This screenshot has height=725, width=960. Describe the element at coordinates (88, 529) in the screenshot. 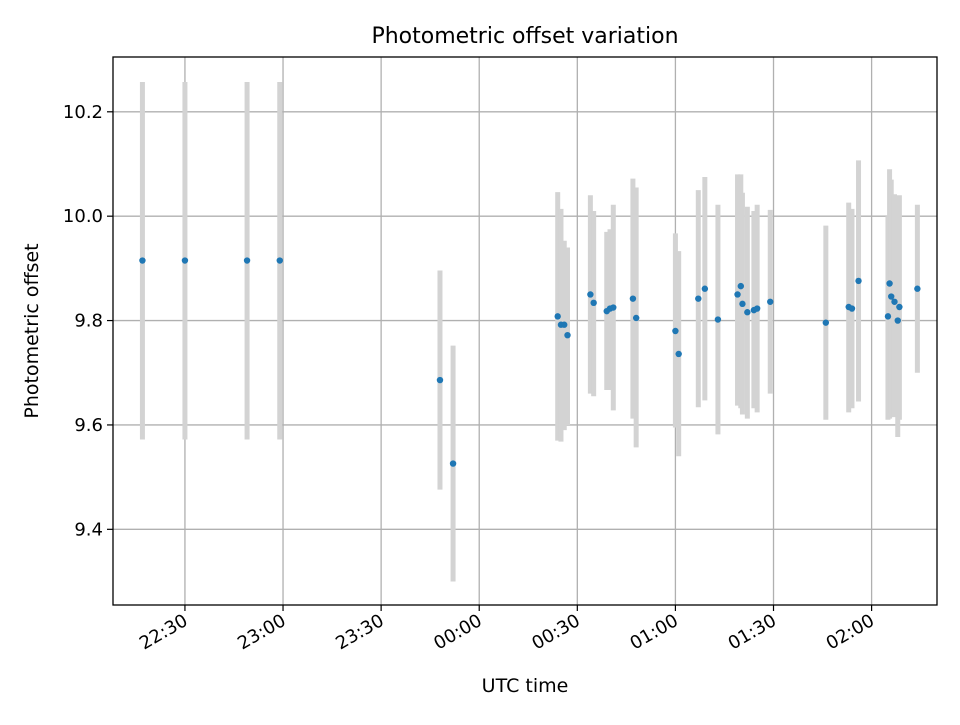

I see `y-tick-label: 9.4` at that location.